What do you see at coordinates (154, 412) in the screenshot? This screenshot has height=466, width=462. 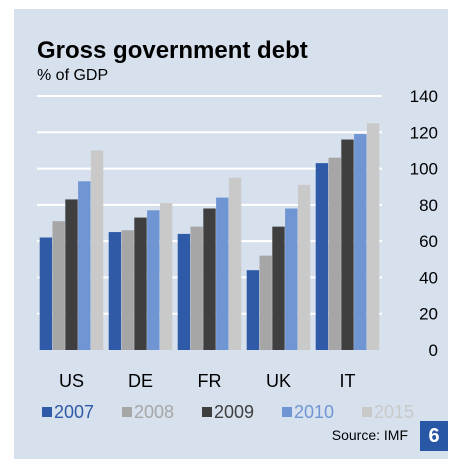 I see `legend-label: 2008` at bounding box center [154, 412].